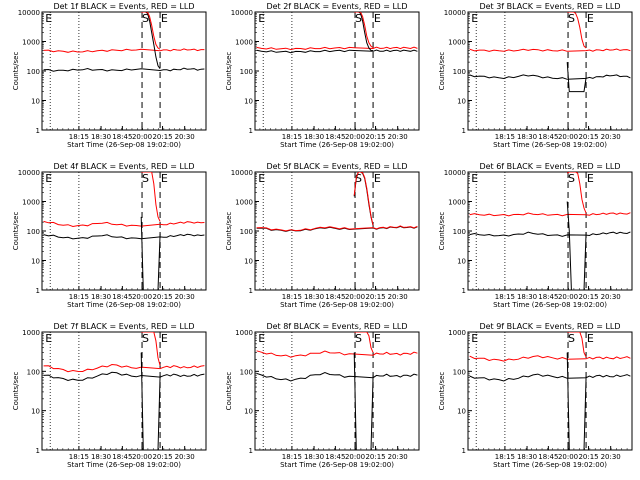  I want to click on panel-title: Det 4f BLACK = Events, RED = LLD, so click(123, 166).